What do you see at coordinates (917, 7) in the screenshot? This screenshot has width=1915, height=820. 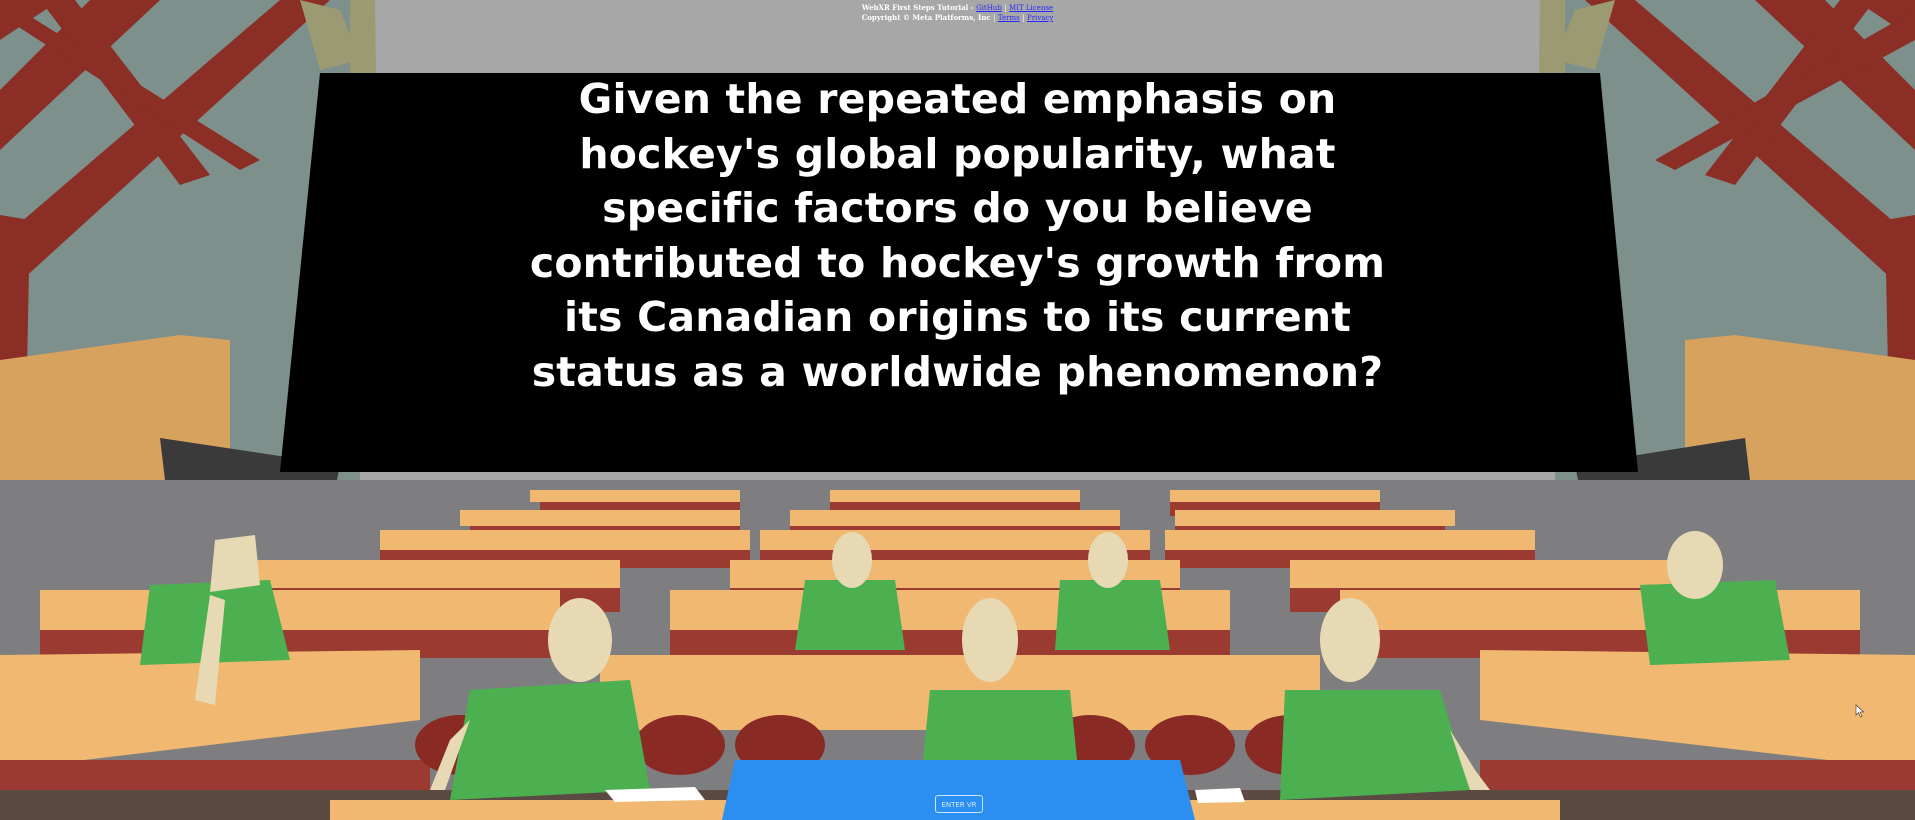 I see `tutorial-title: WebXR First Steps Tutorial -` at bounding box center [917, 7].